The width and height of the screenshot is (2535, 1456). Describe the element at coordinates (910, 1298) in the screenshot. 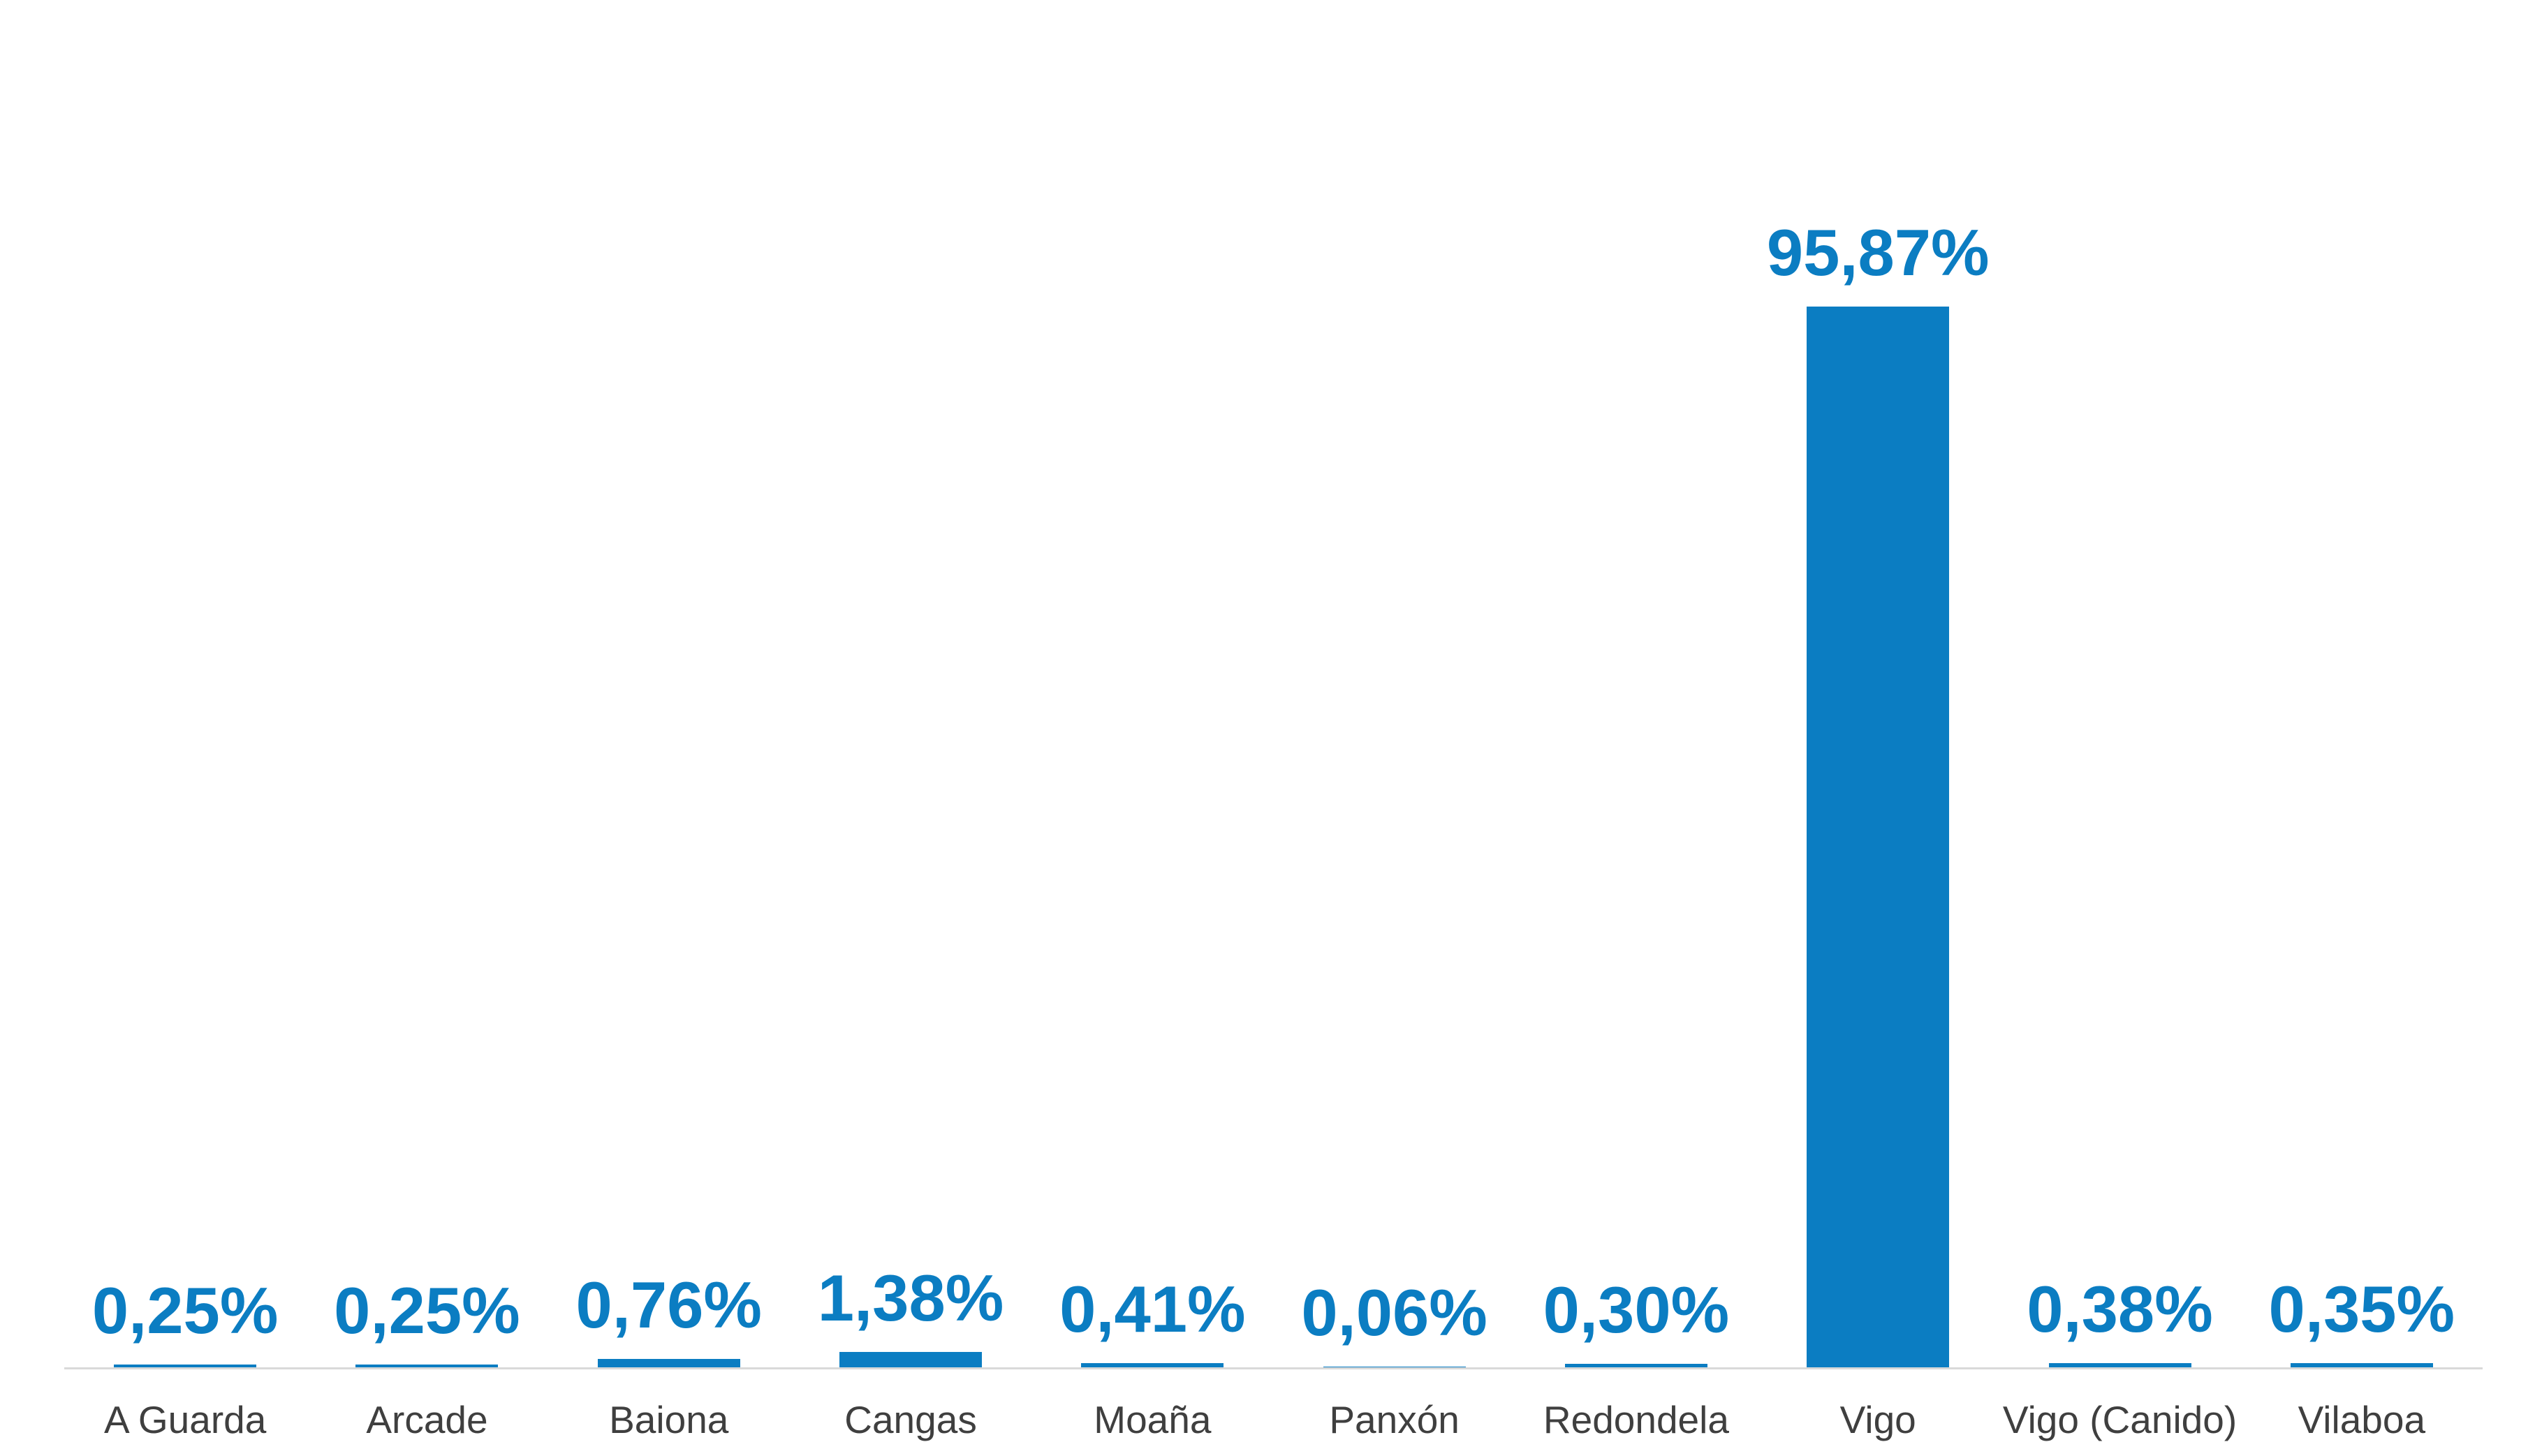

I see `bar-value-label: 1,38%` at that location.